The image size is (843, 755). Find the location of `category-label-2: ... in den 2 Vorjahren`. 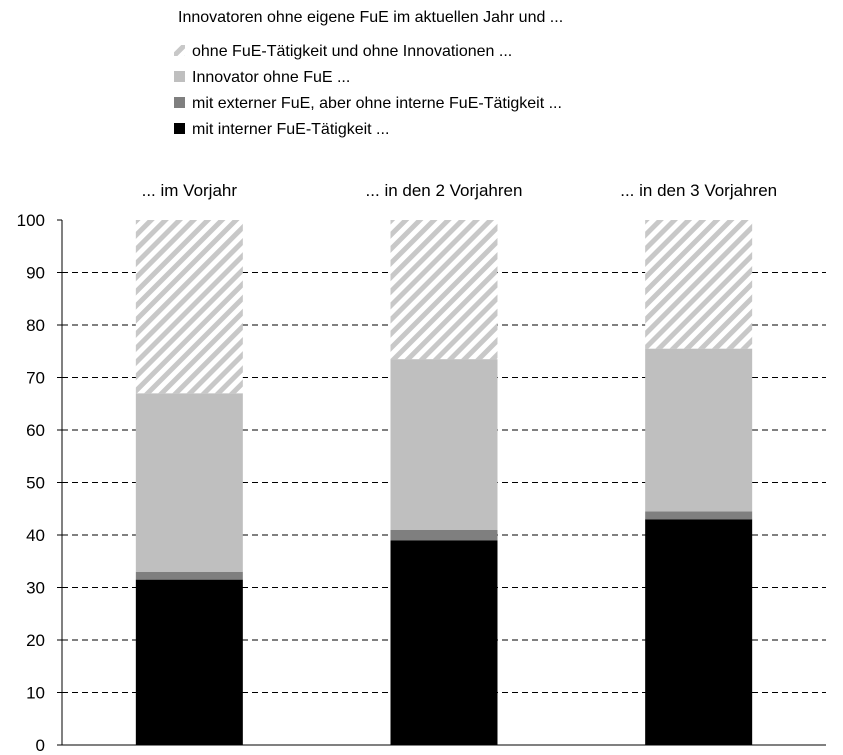

category-label-2: ... in den 2 Vorjahren is located at coordinates (444, 190).